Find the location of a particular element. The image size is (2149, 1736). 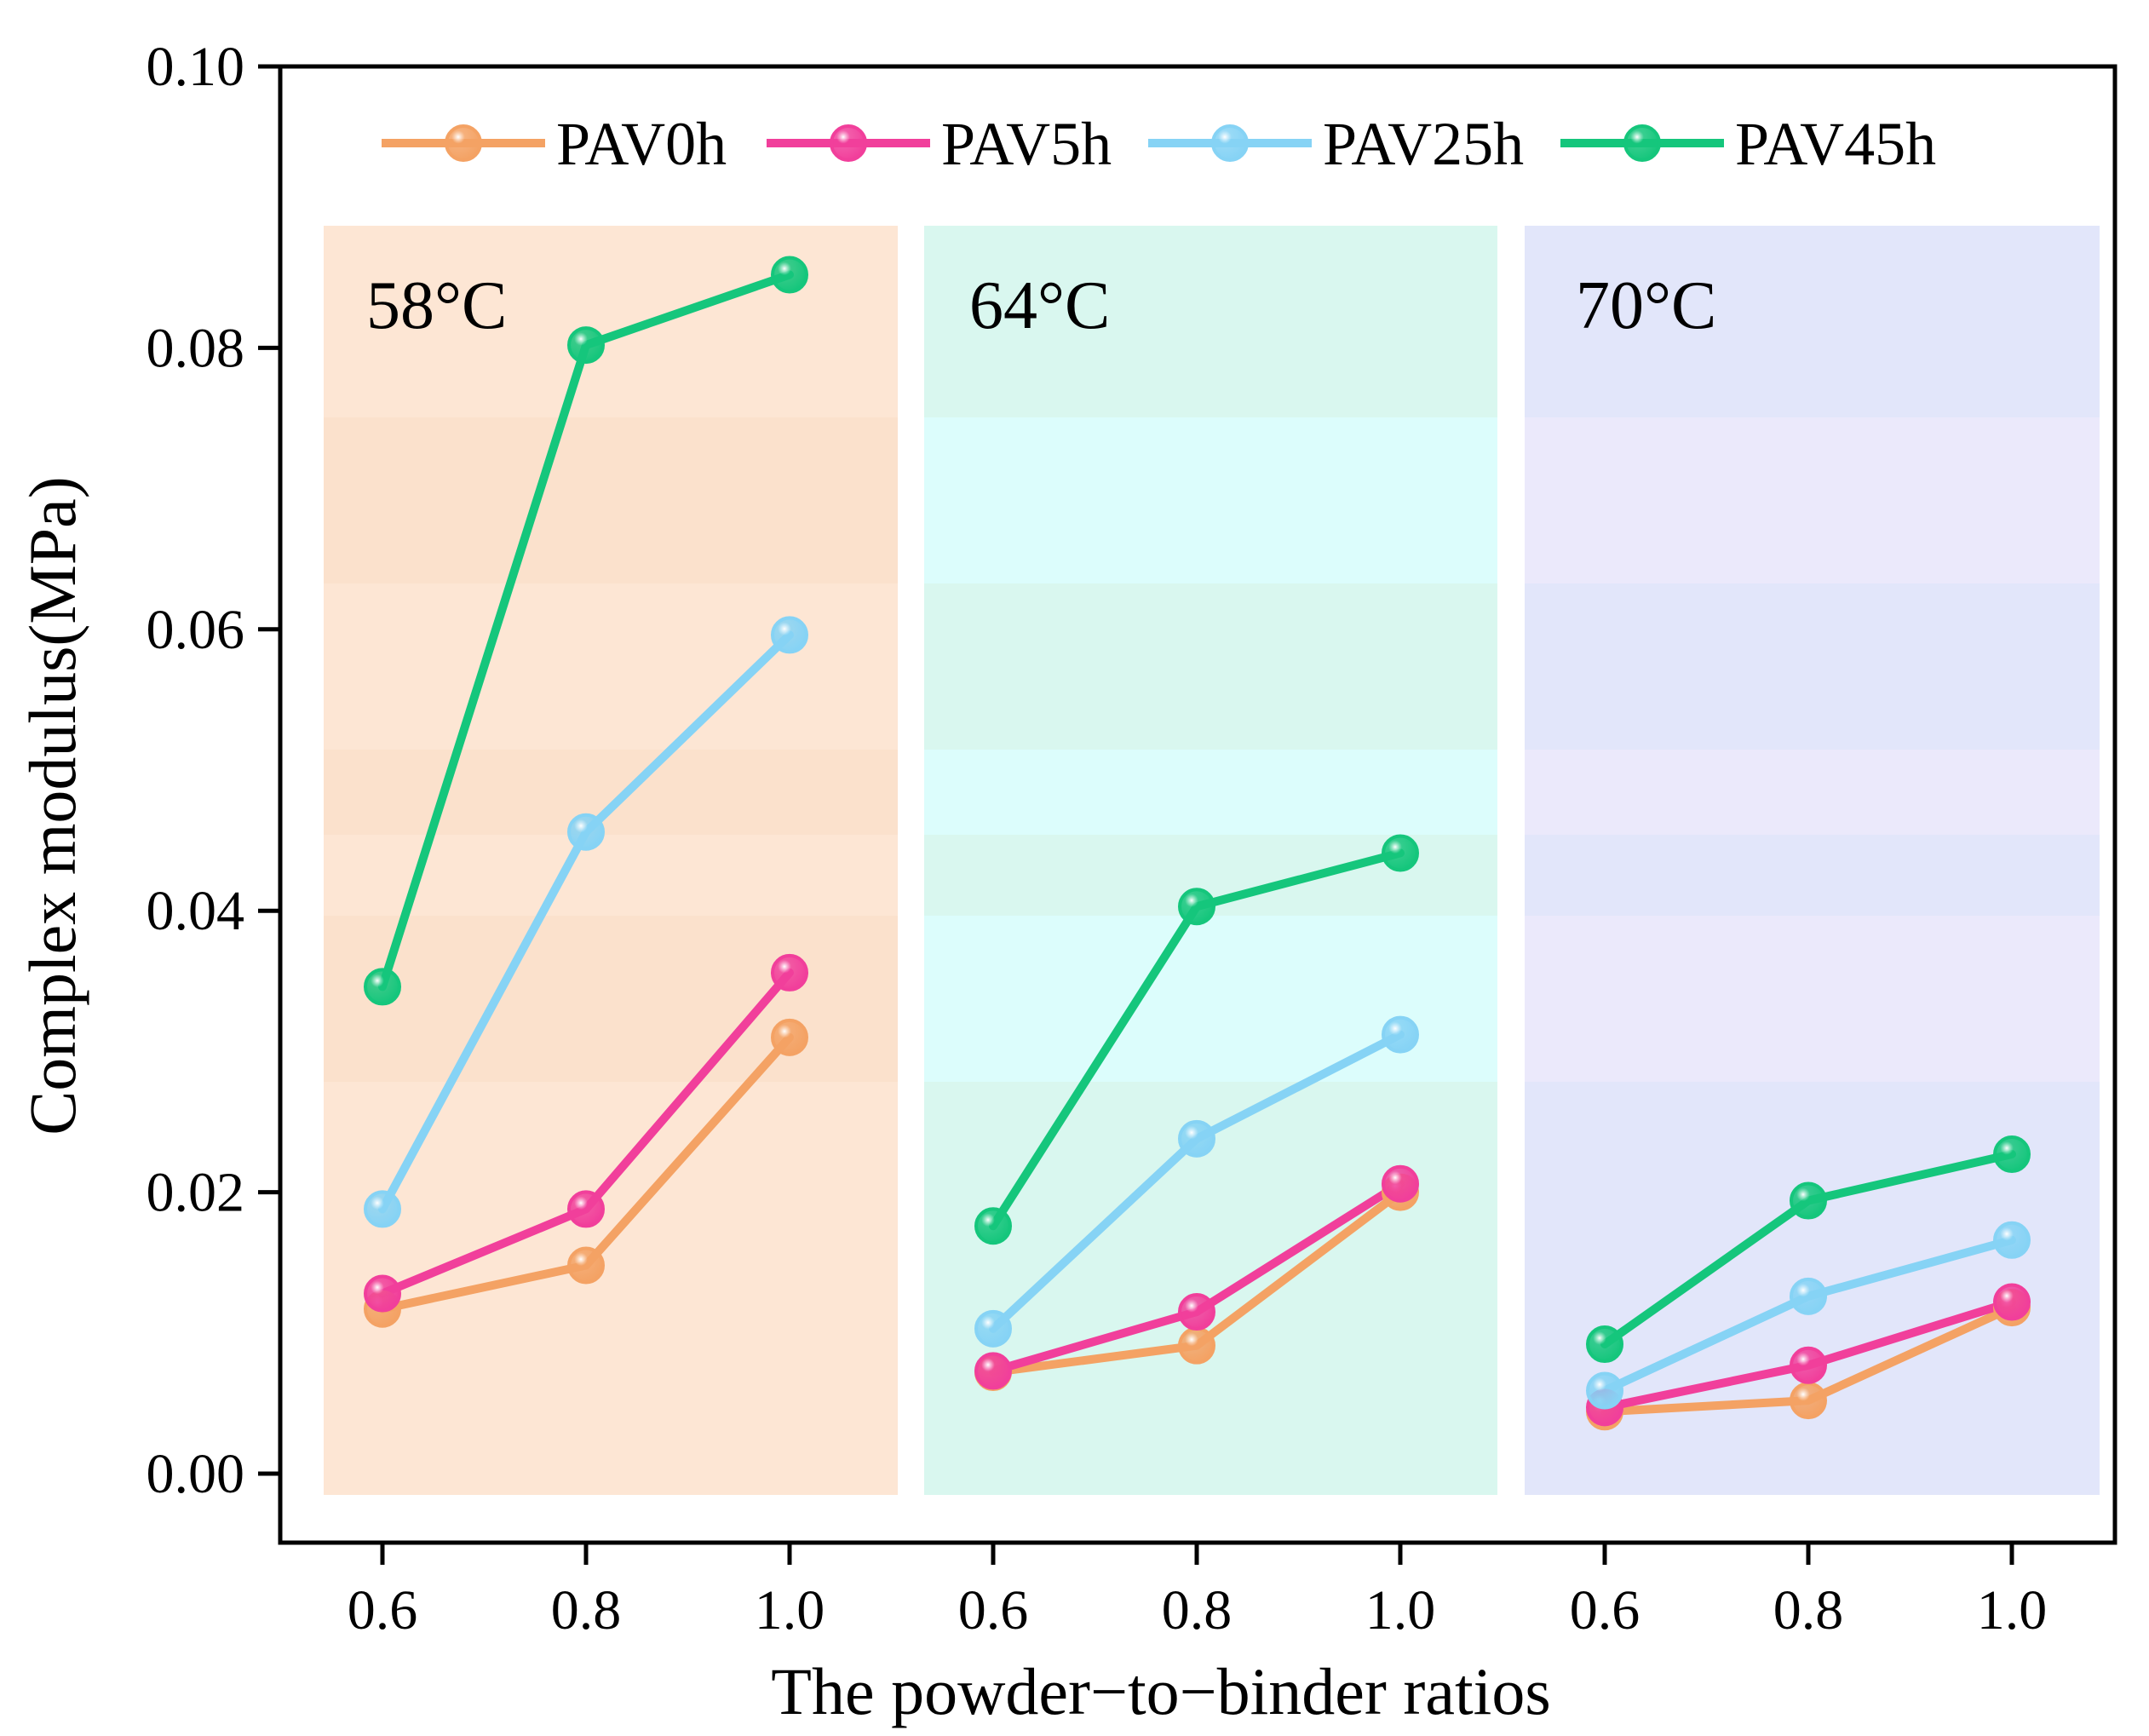

legend-label-pav0h: PAV0h is located at coordinates (641, 144).